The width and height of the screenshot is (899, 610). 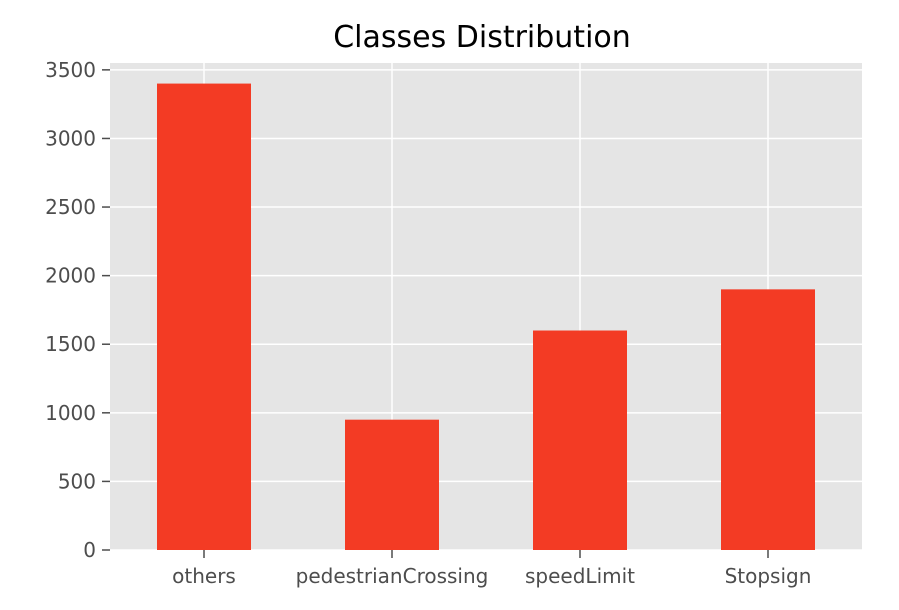 I want to click on y-tick-label: 1000, so click(x=70, y=413).